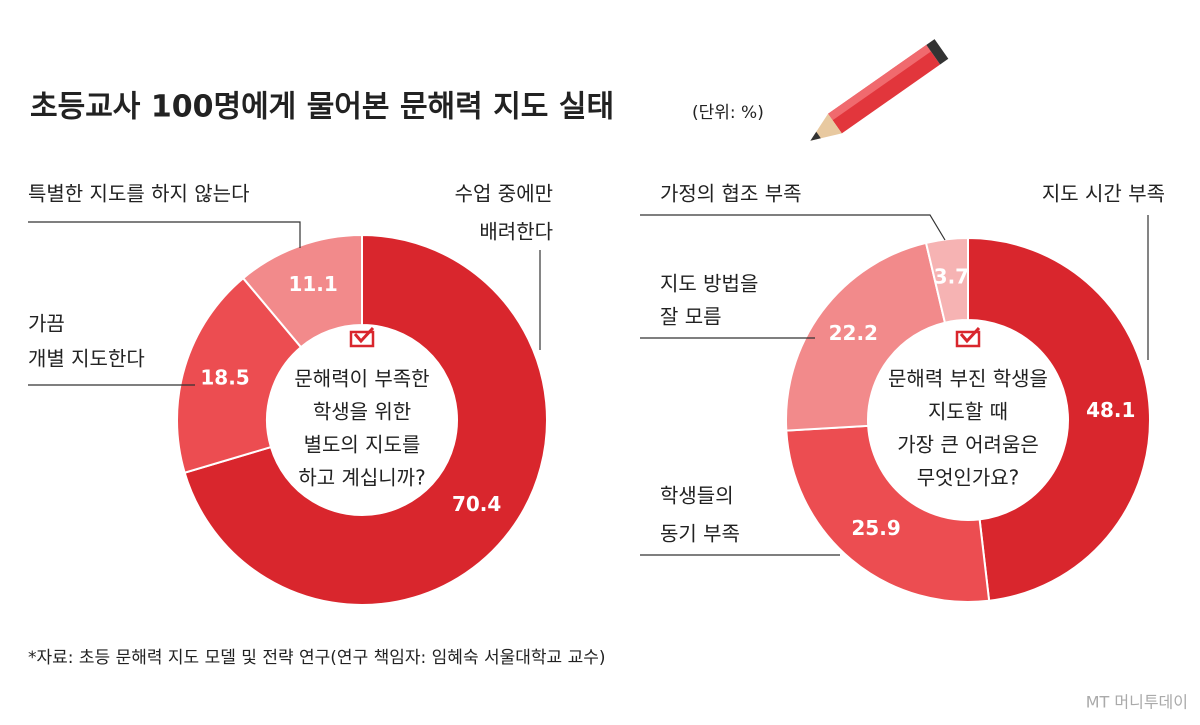 The image size is (1200, 725). What do you see at coordinates (968, 412) in the screenshot?
I see `center-text: 지도할 때` at bounding box center [968, 412].